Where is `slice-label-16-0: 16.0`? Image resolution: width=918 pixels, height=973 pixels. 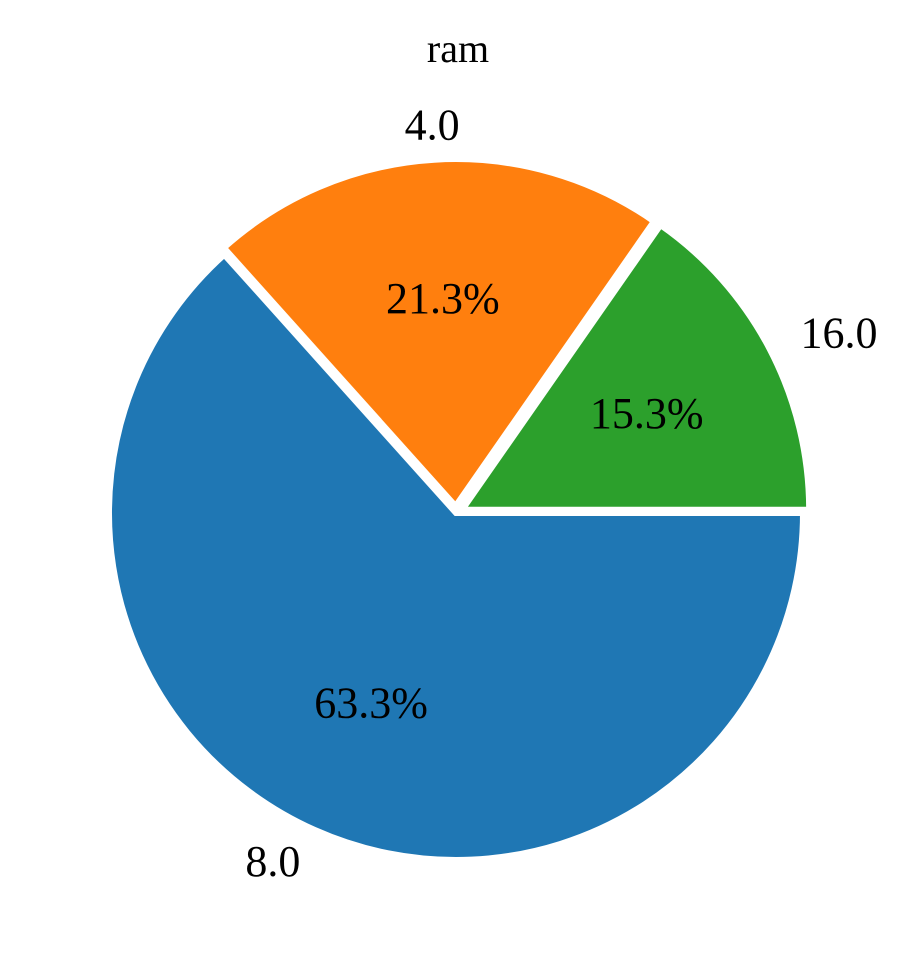 slice-label-16-0: 16.0 is located at coordinates (839, 333).